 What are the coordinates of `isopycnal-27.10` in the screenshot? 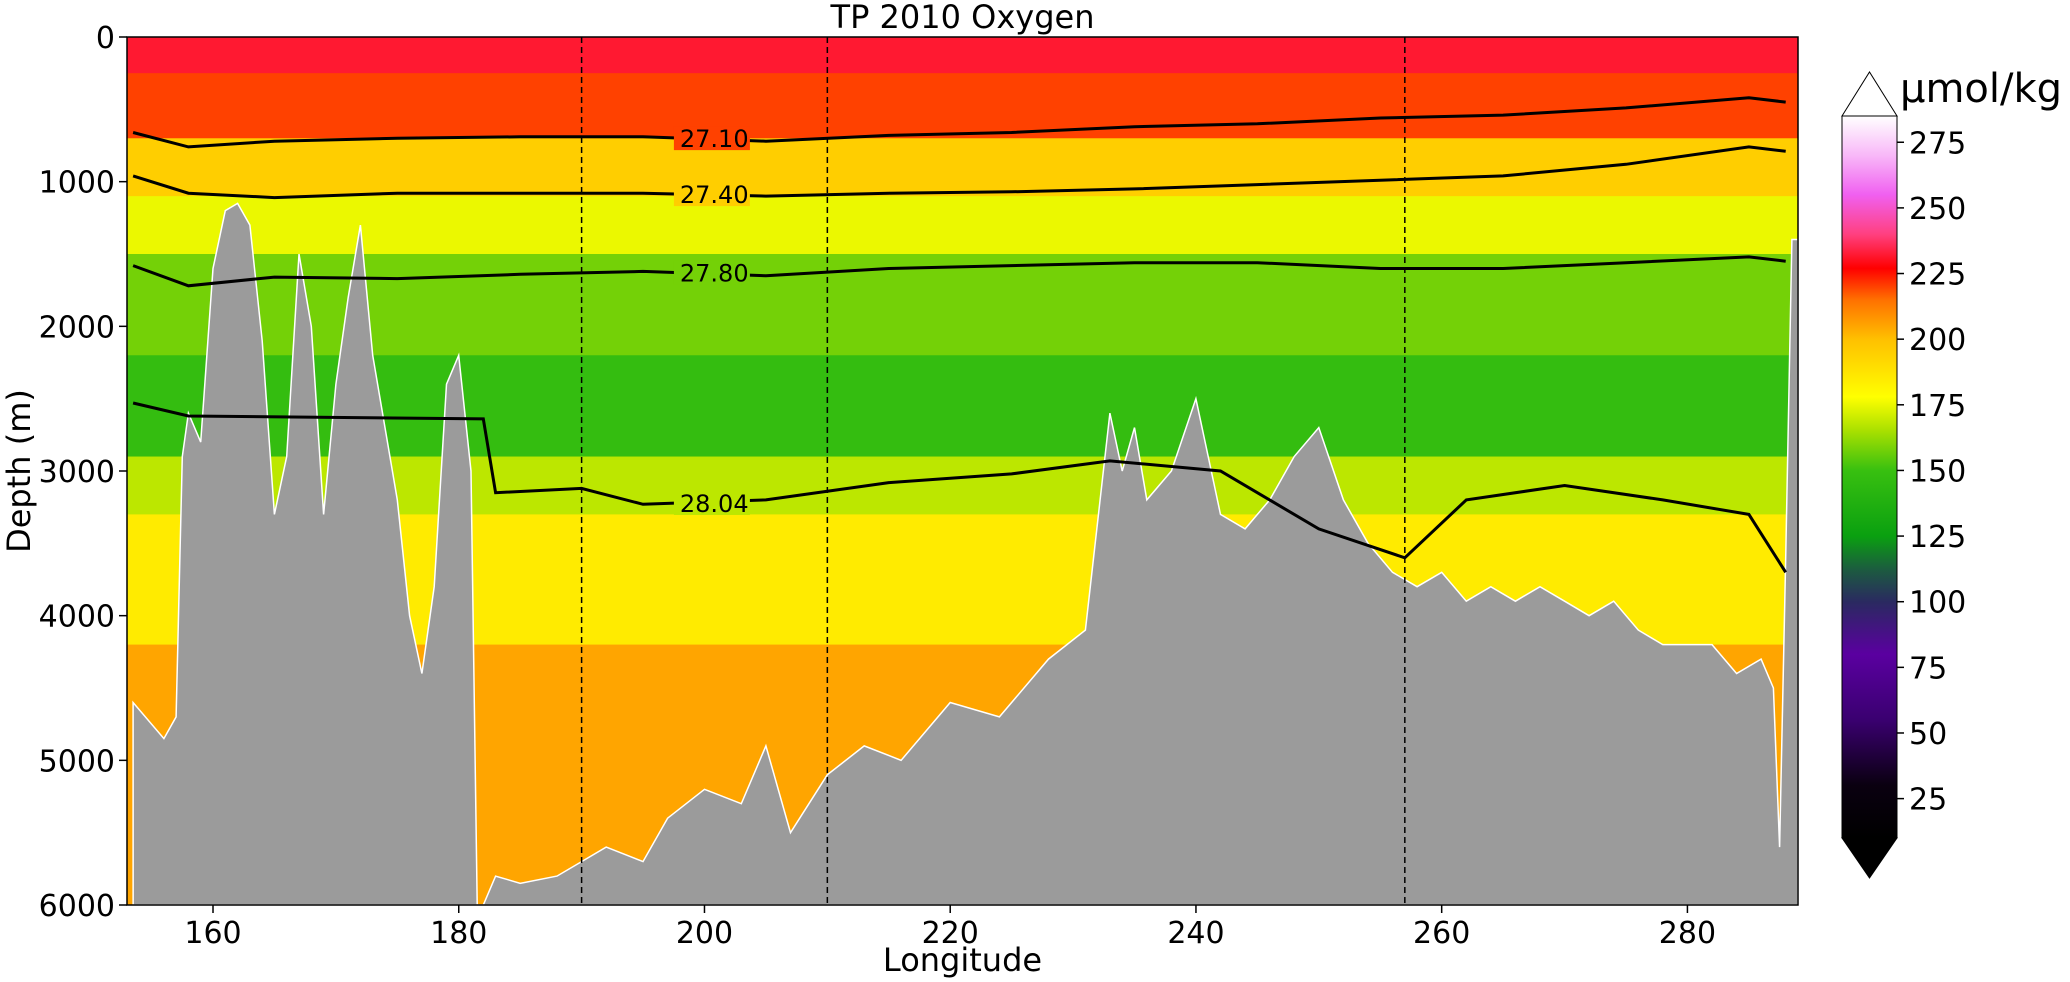 It's located at (959, 122).